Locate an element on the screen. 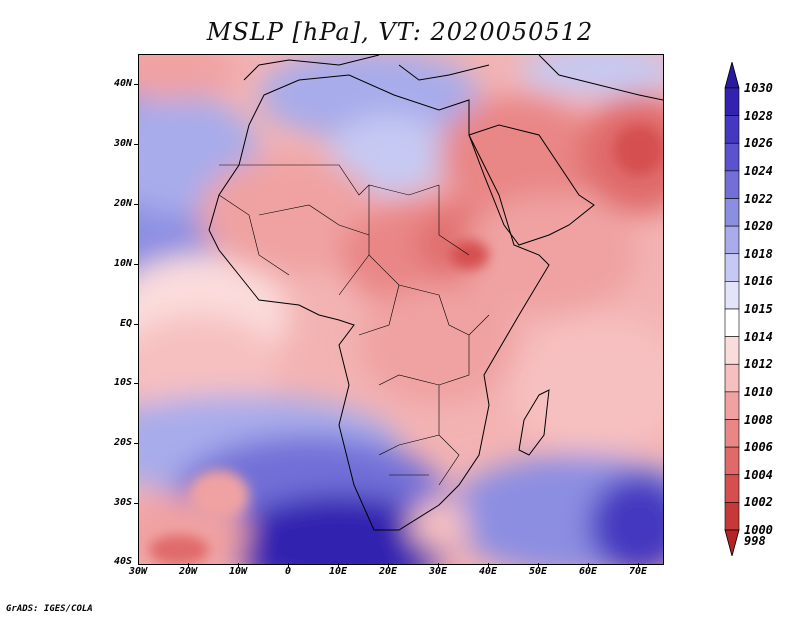 This screenshot has height=618, width=800. lat-label: 20S is located at coordinates (122, 442).